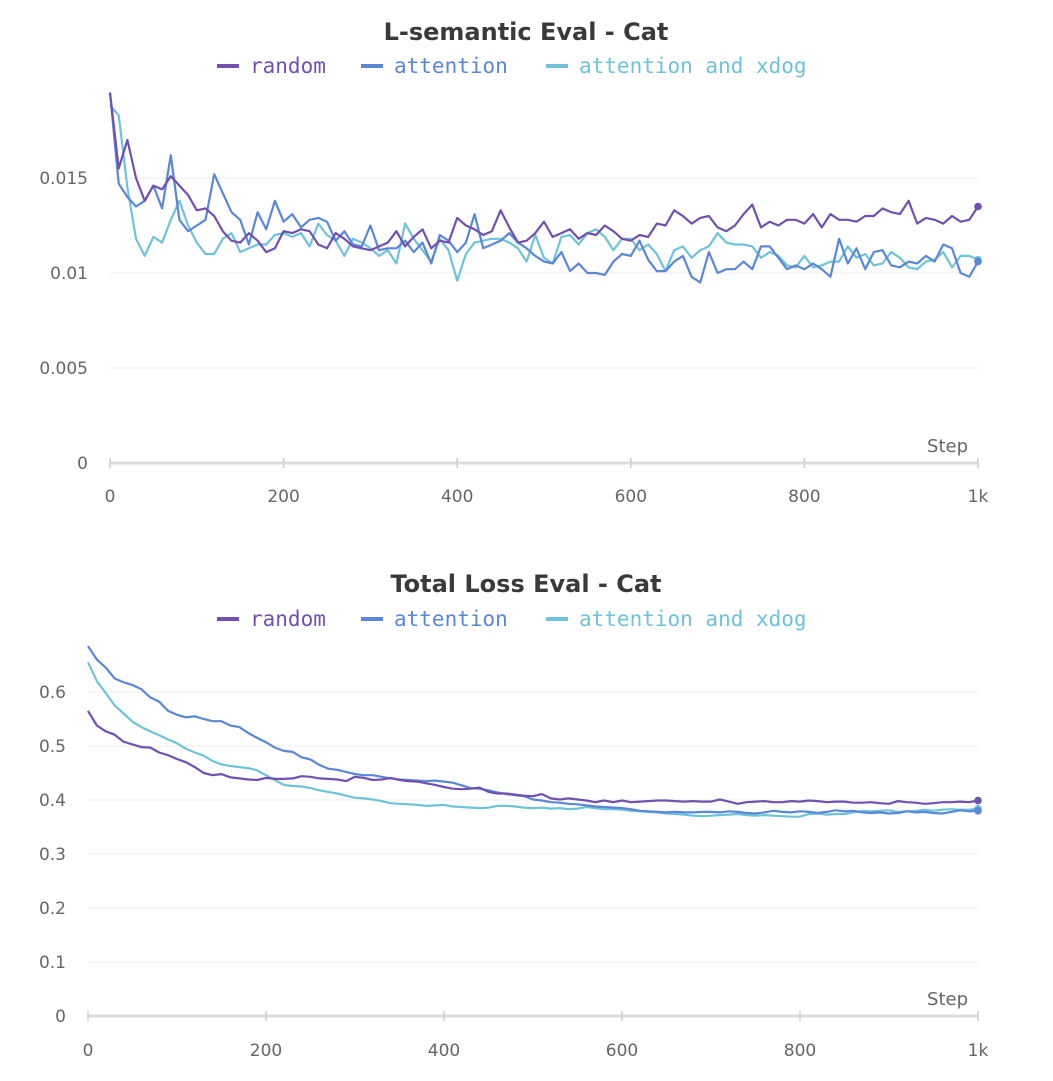  I want to click on y-tick-label: 0.4, so click(52, 801).